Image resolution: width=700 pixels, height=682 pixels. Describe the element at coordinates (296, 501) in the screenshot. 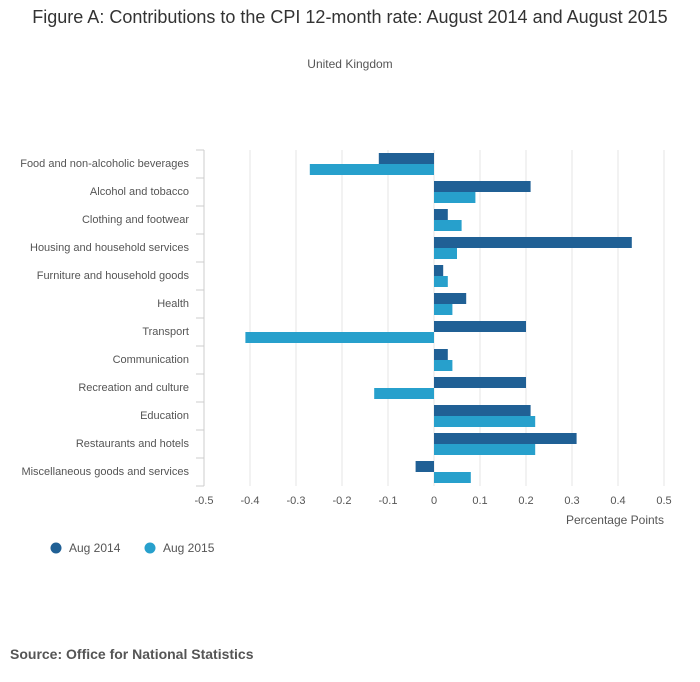

I see `x-tick-label: -0.3` at that location.